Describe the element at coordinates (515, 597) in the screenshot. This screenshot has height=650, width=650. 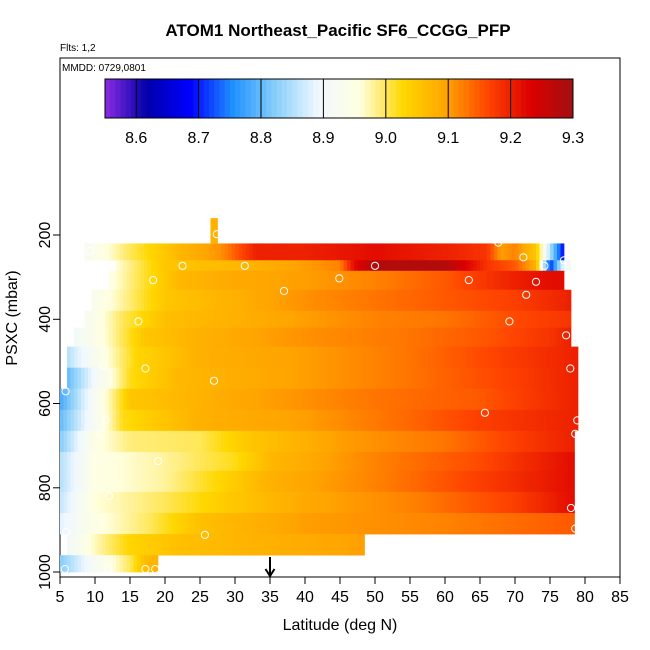
I see `x-tick-label: 70` at that location.